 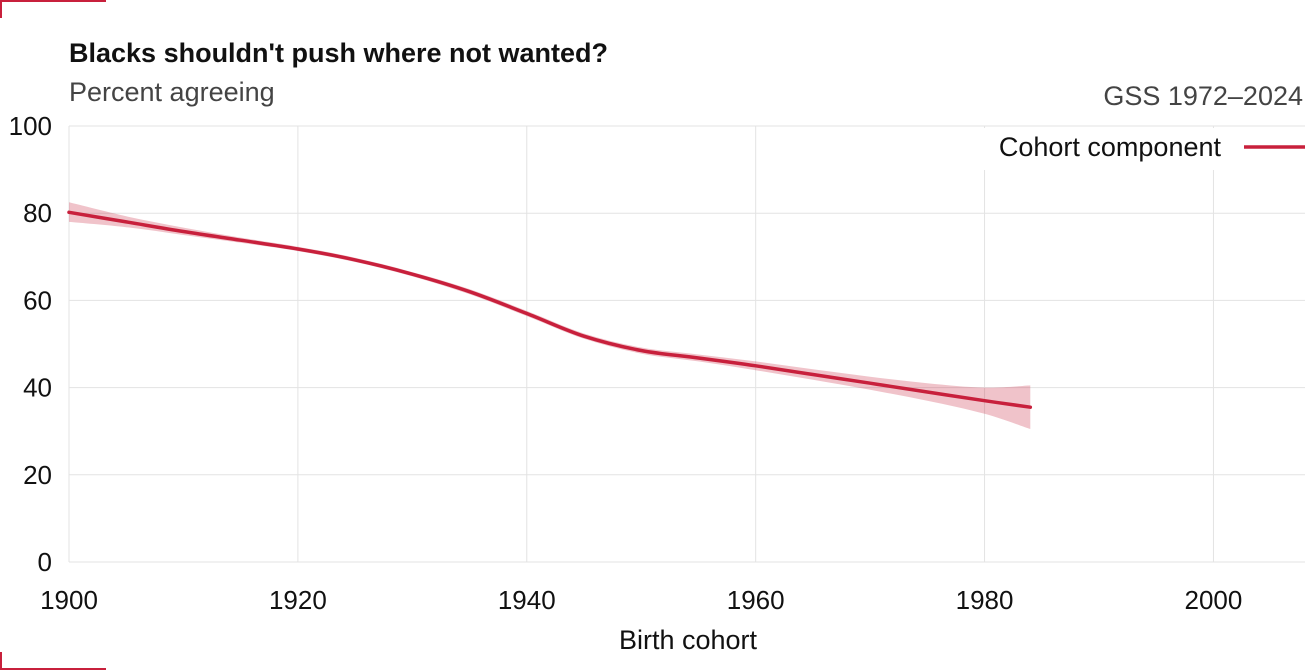 I want to click on chart-source: GSS 1972–2024, so click(x=1203, y=96).